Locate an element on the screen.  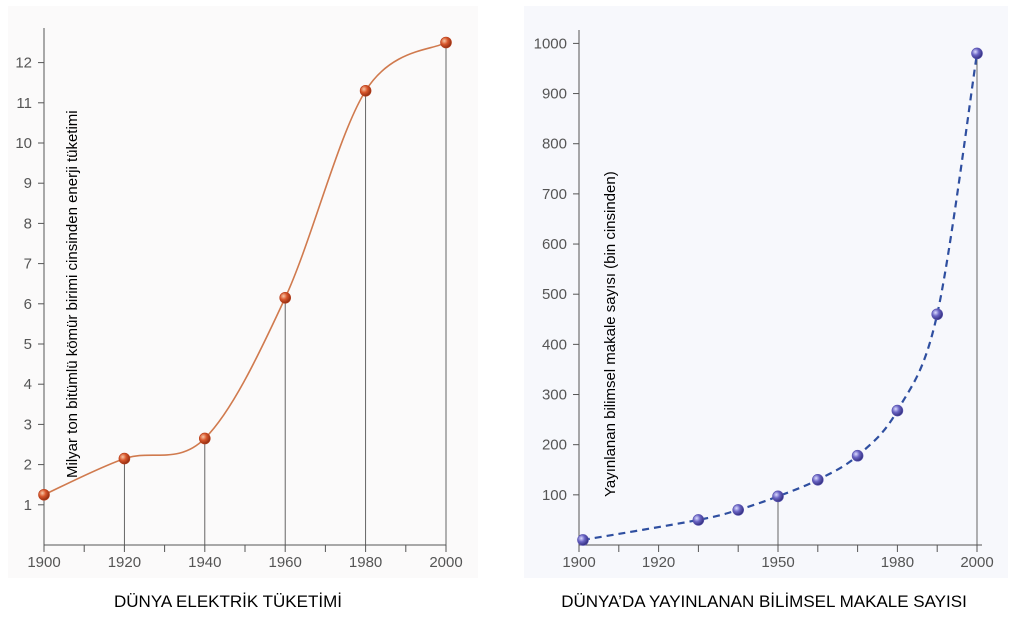
x-tick-label: 1940 is located at coordinates (204, 562).